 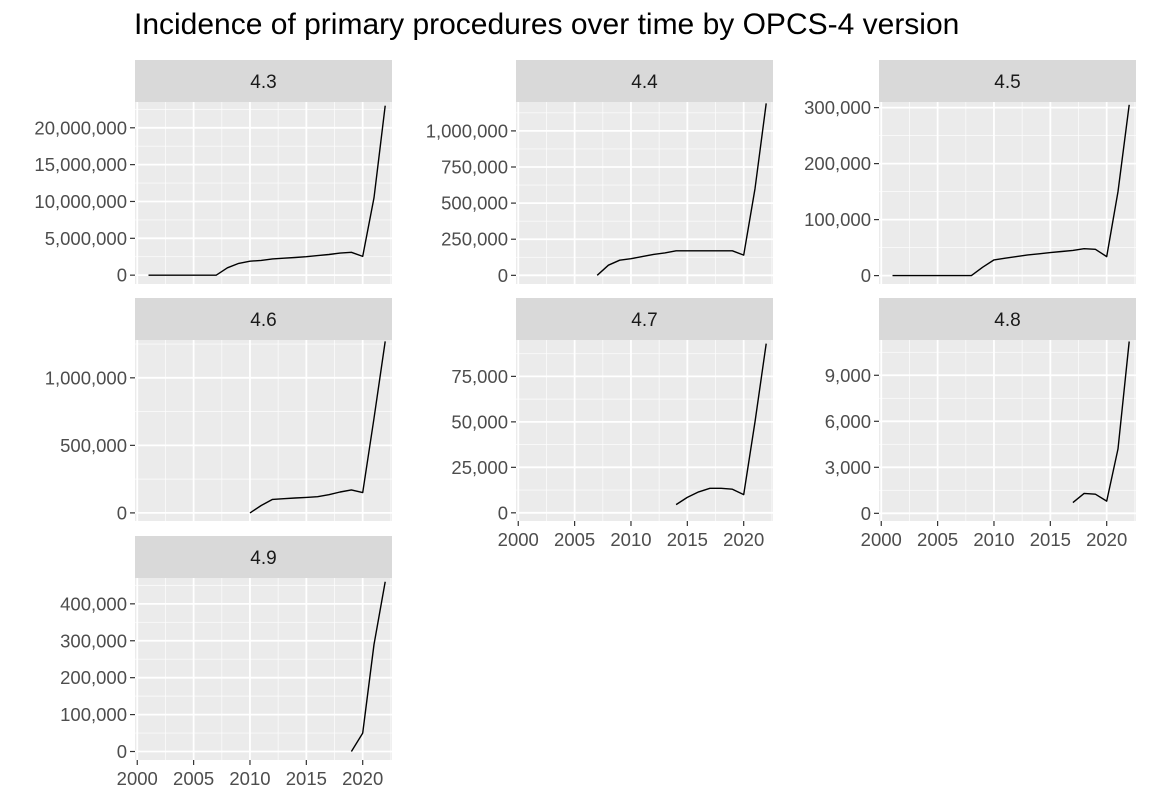 What do you see at coordinates (848, 467) in the screenshot?
I see `y-tick-label: 3,000` at bounding box center [848, 467].